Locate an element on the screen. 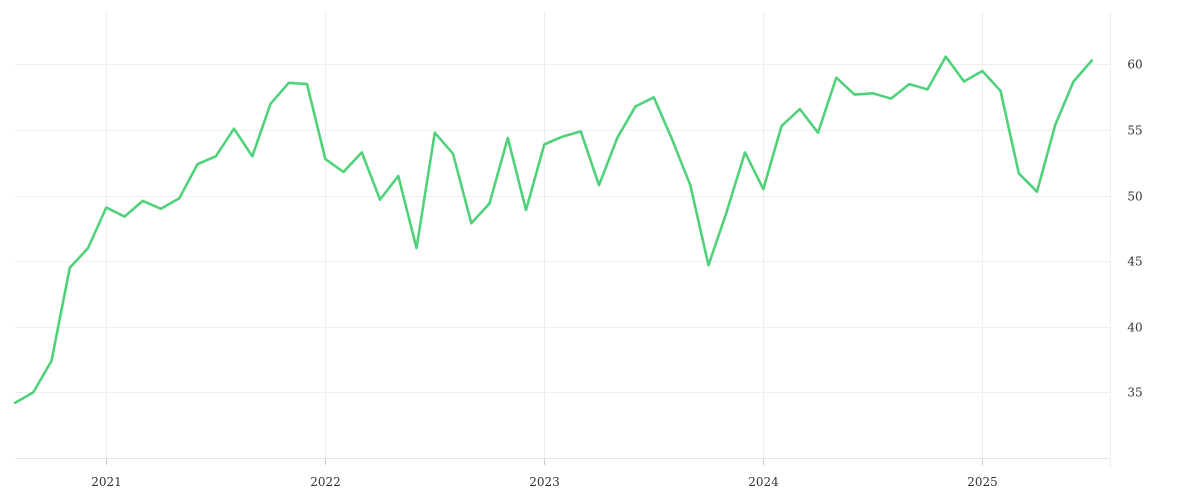 This screenshot has width=1200, height=500. y-tick-label: 50 is located at coordinates (1134, 197).